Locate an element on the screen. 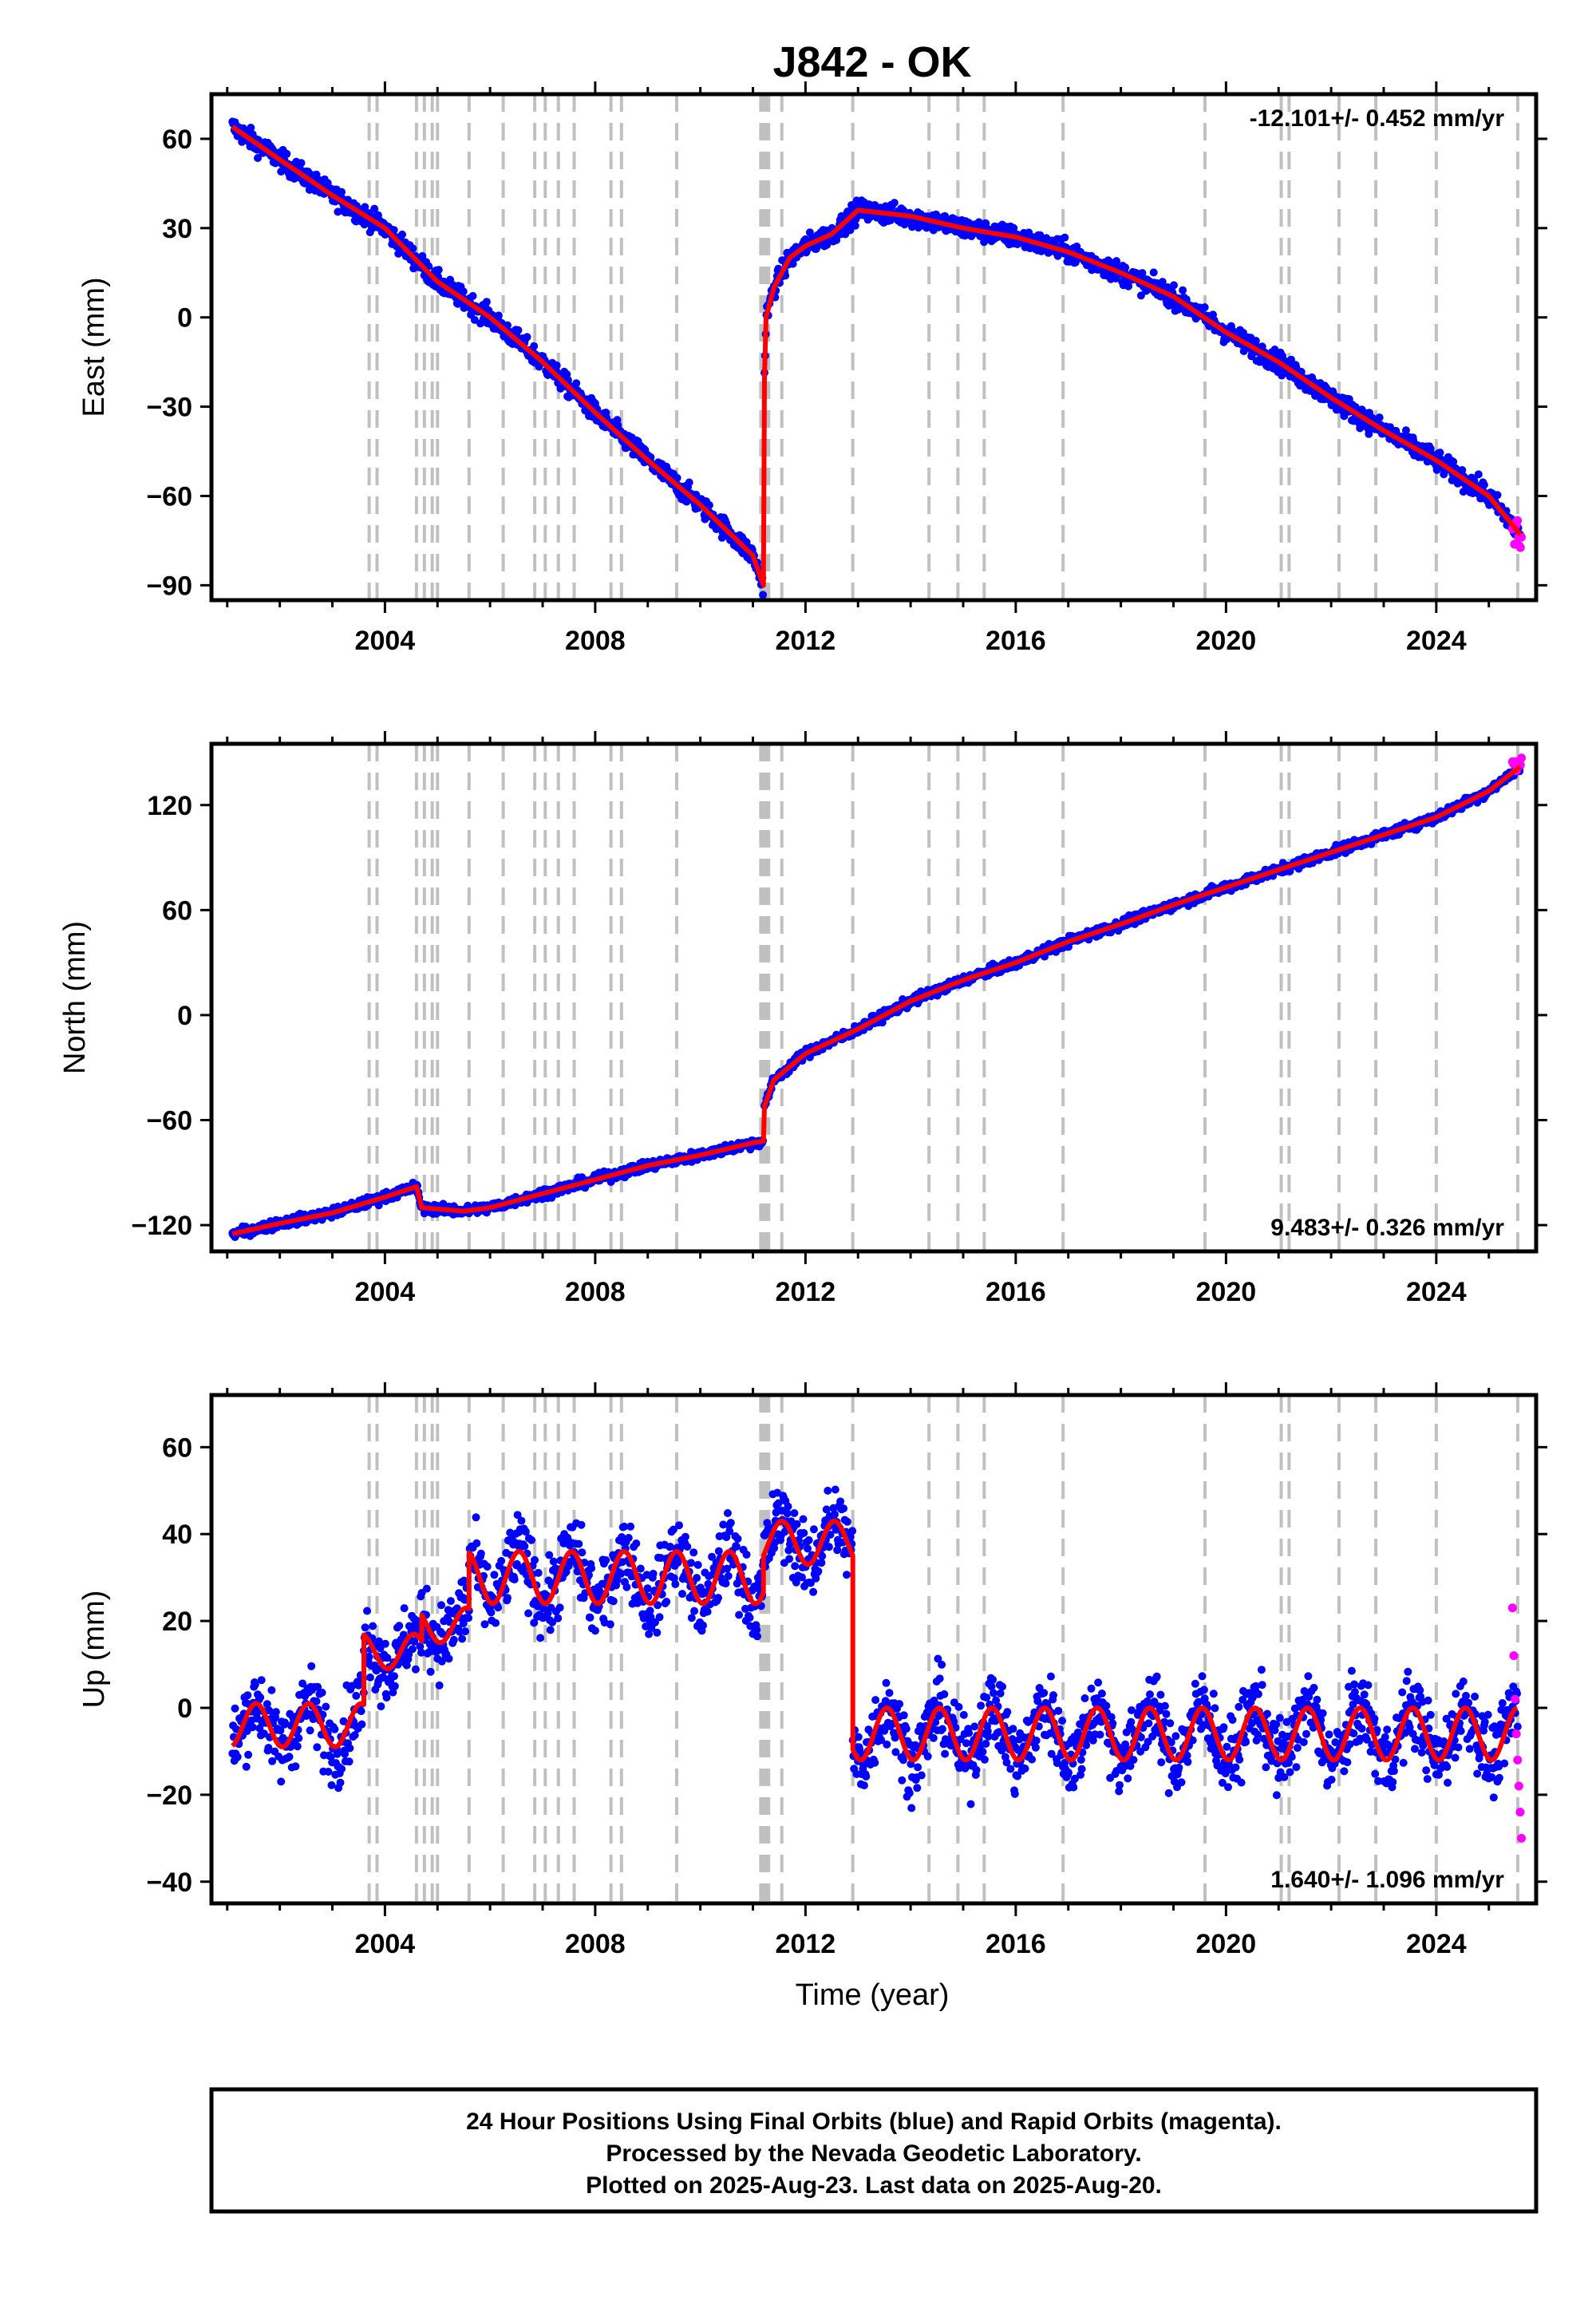 This screenshot has height=2316, width=1596. final-orbit-points is located at coordinates (875, 1648).